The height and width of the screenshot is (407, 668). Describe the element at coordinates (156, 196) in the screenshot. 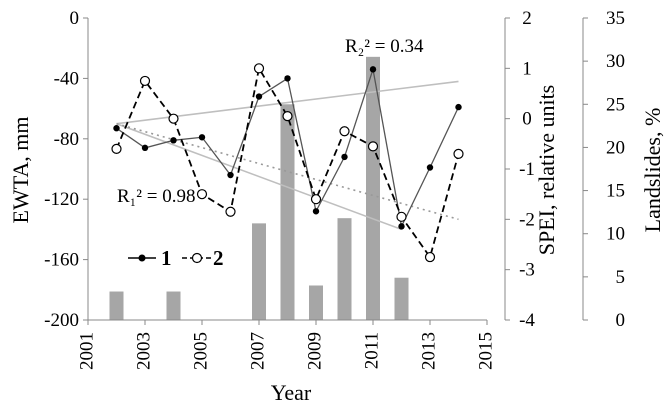

I see `r1-annotation: R₁² = 0.98` at that location.